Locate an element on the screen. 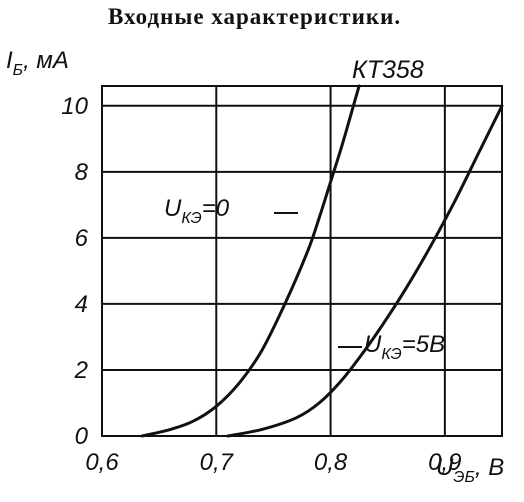 This screenshot has height=502, width=524. svg-text: UКЭ=5В is located at coordinates (404, 347).